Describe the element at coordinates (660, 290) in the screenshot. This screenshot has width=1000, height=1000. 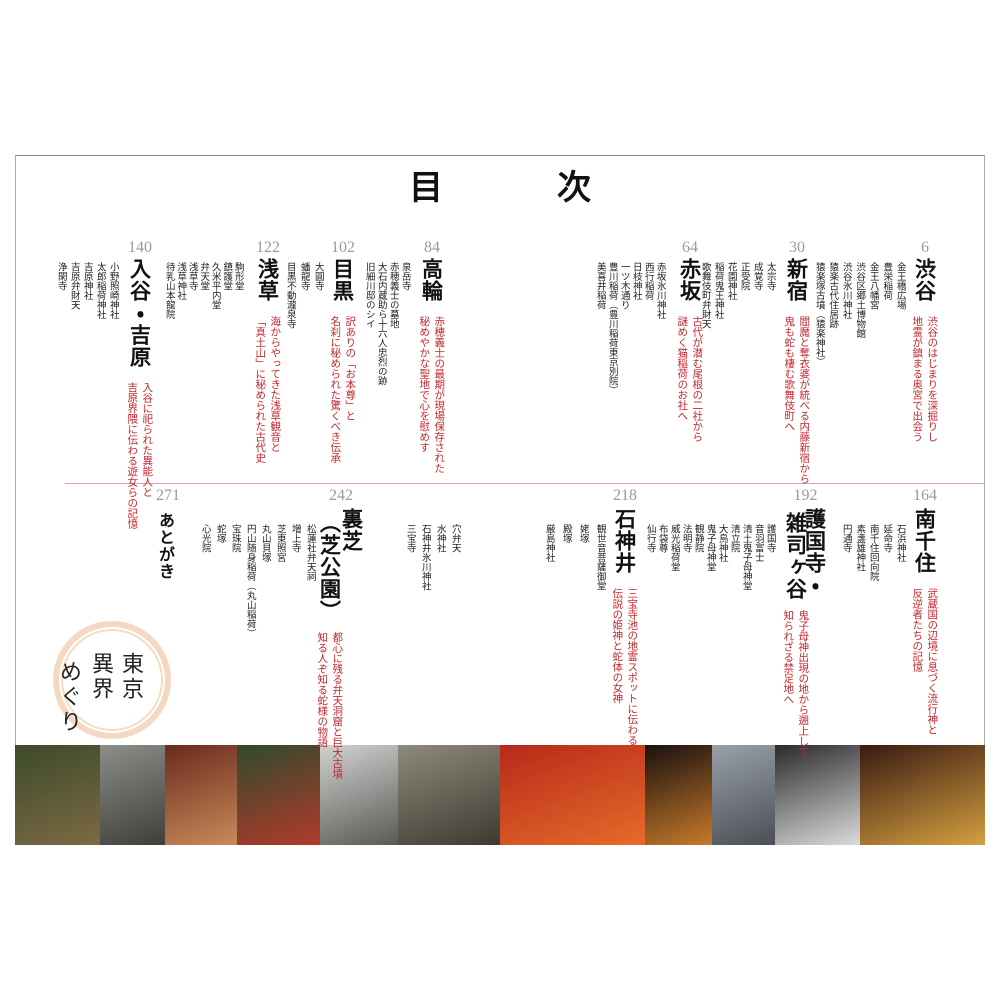
I see `place-item: 赤坂氷川神社` at that location.